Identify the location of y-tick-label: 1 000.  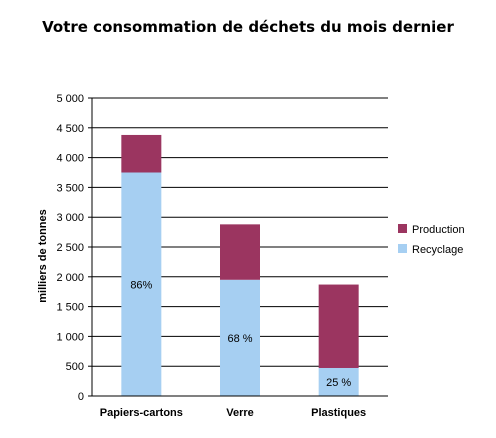
(70, 337).